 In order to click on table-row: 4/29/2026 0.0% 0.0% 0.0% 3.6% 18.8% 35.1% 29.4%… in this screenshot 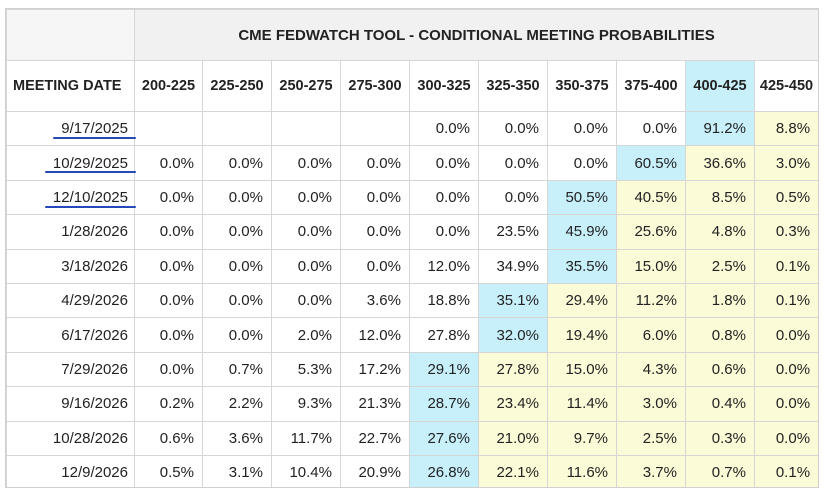, I will do `click(412, 300)`.